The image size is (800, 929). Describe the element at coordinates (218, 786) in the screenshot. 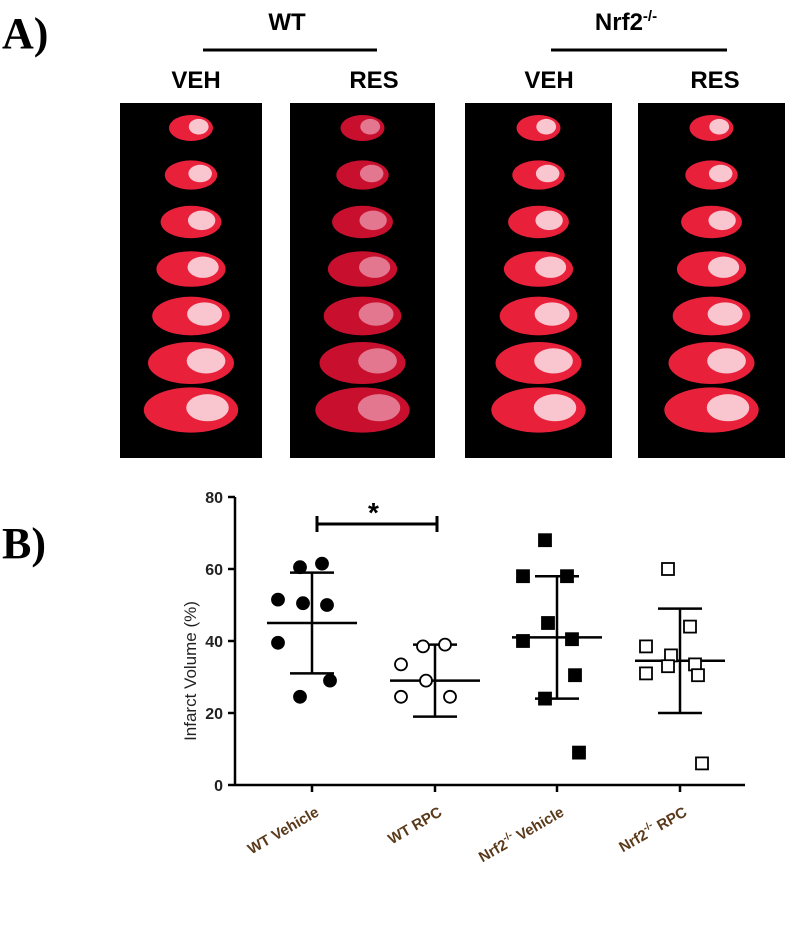

I see `y-tick-label: 0` at that location.